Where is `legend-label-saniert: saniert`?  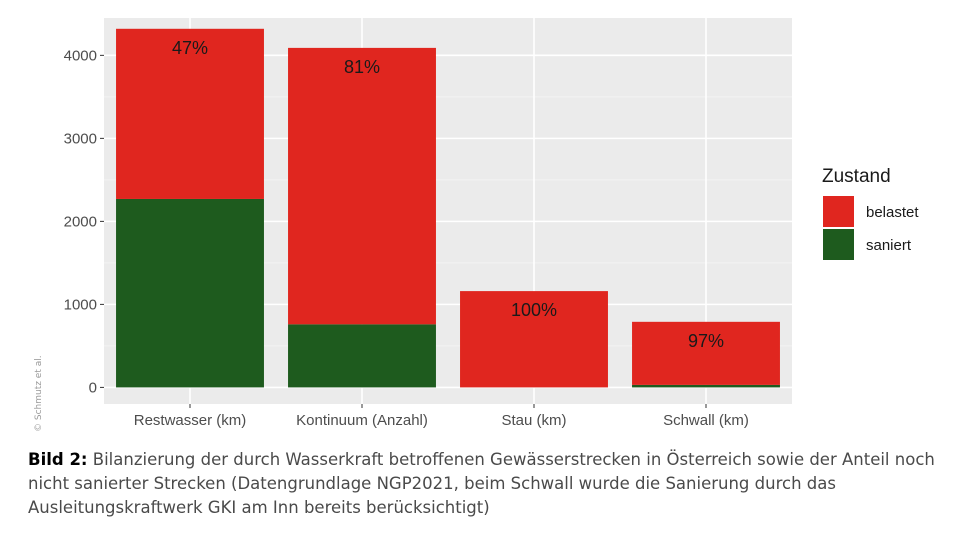
legend-label-saniert: saniert is located at coordinates (889, 245).